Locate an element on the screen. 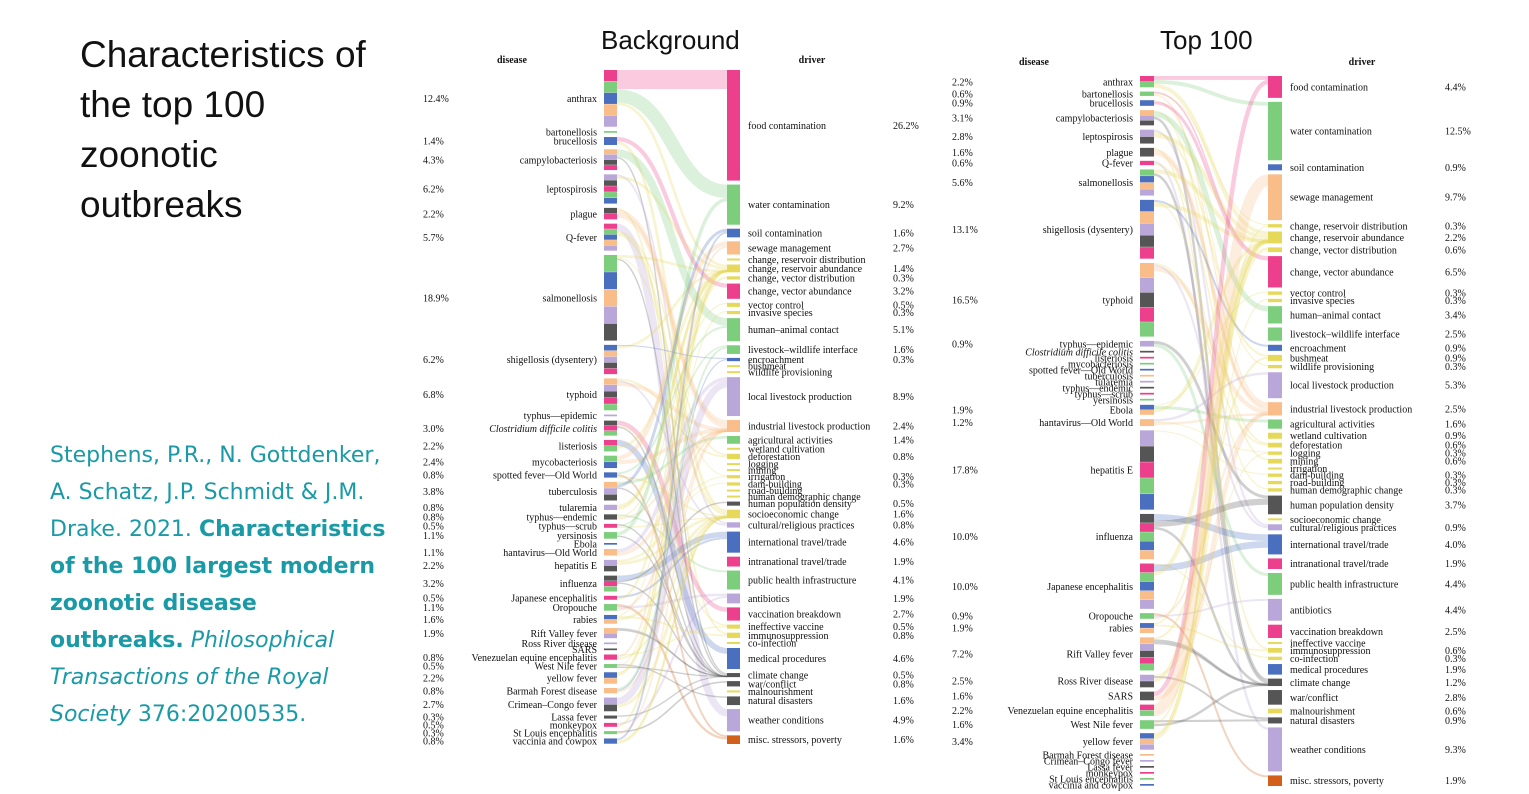  driver-pct: 2.7% is located at coordinates (903, 615).